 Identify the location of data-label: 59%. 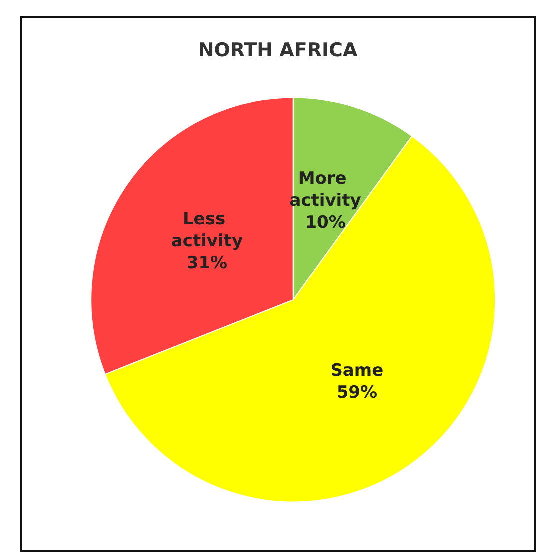
(357, 393).